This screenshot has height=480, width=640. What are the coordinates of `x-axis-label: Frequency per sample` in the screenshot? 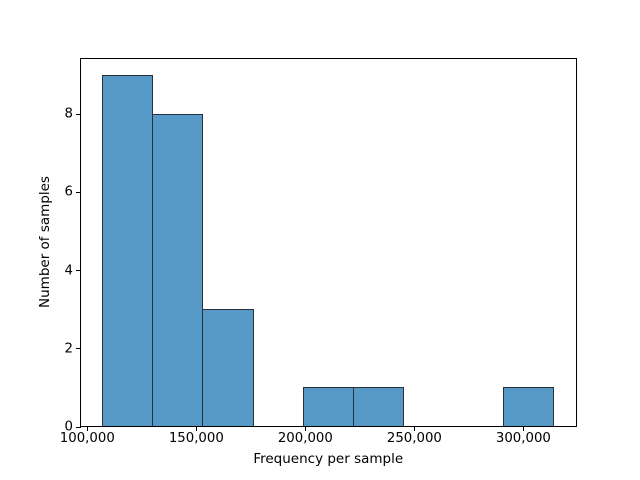 It's located at (328, 458).